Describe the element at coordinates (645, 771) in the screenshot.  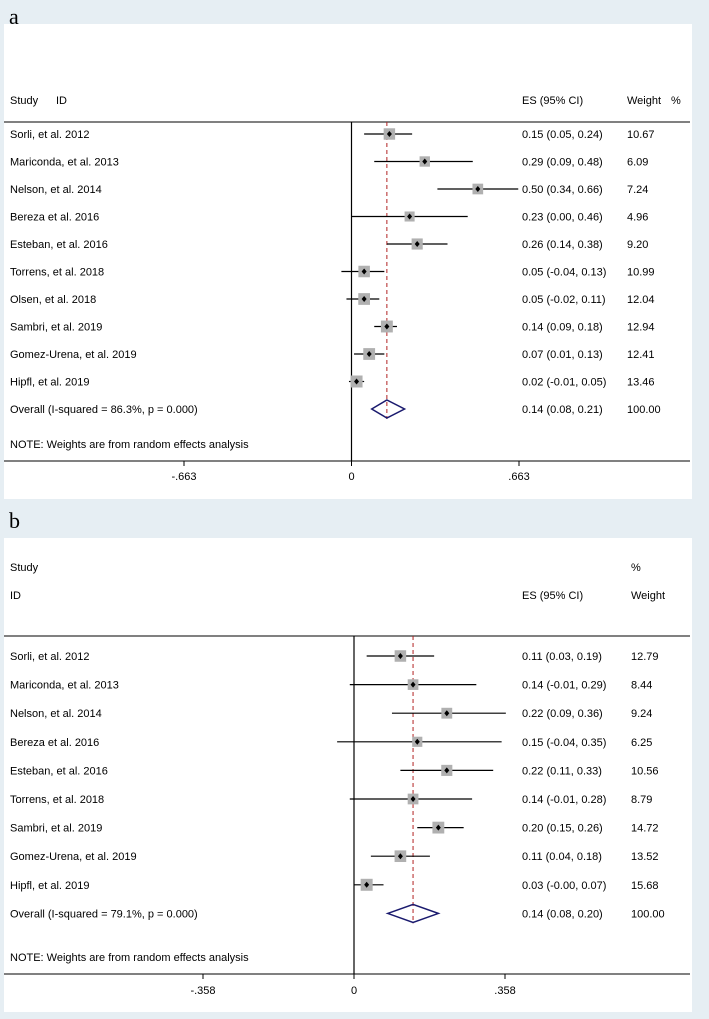
I see `pb-study-weight-4: 10.56` at that location.